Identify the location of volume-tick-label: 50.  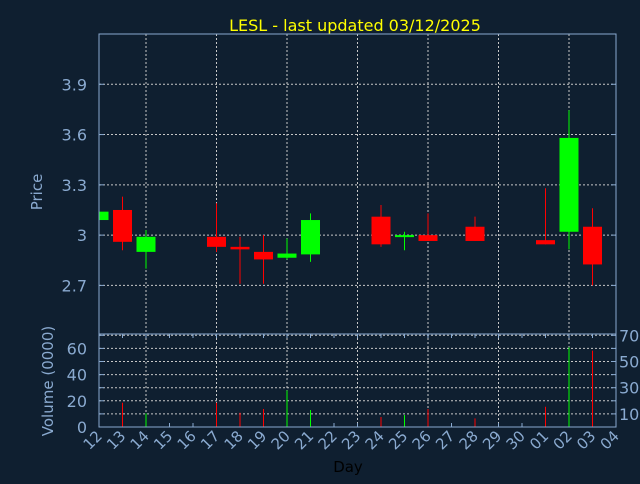
(629, 362).